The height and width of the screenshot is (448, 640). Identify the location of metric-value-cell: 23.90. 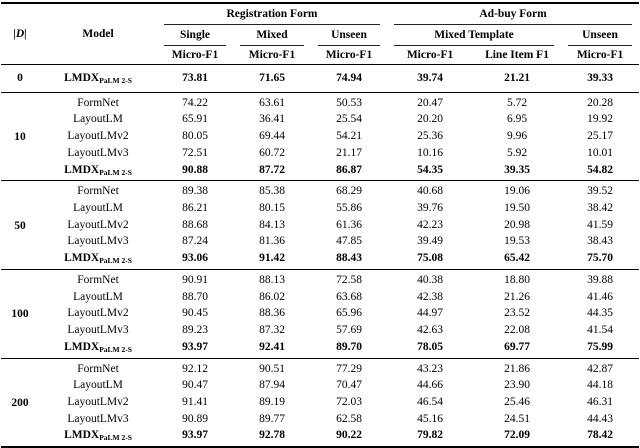
(517, 385).